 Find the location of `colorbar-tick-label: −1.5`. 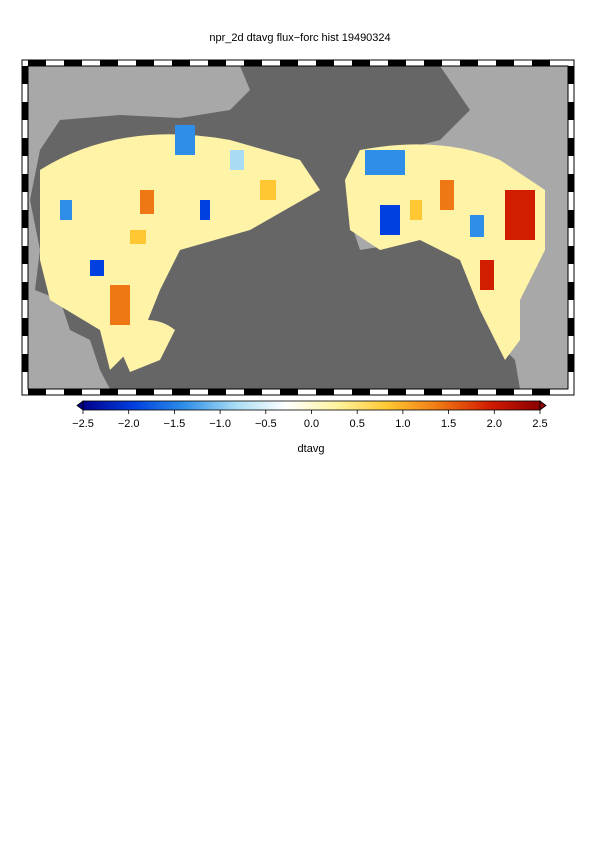

colorbar-tick-label: −1.5 is located at coordinates (175, 424).